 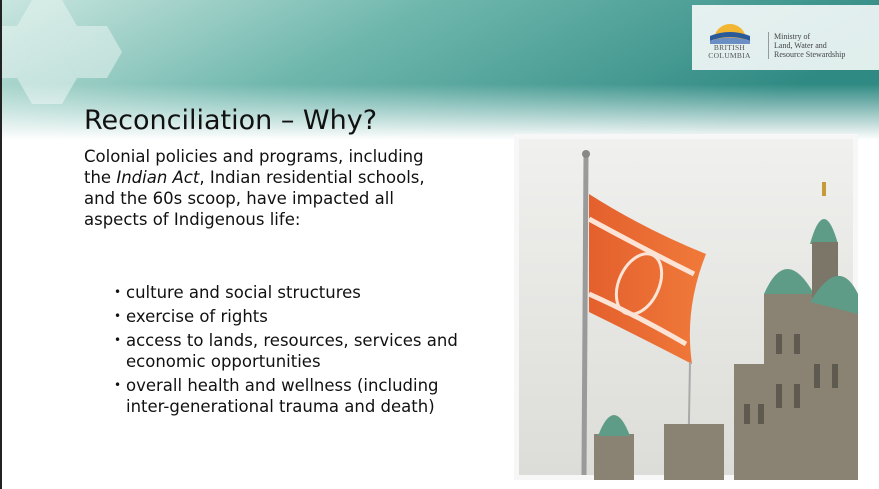 What do you see at coordinates (730, 34) in the screenshot?
I see `logo-sun` at bounding box center [730, 34].